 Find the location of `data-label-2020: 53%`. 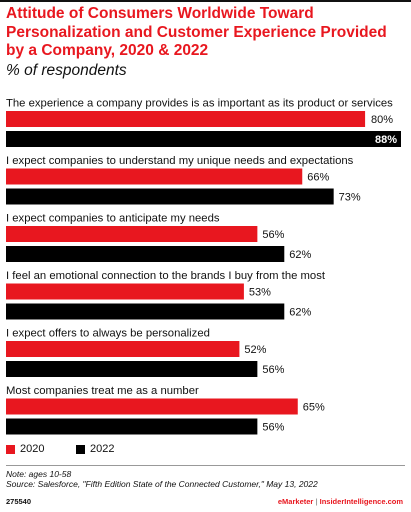

data-label-2020: 53% is located at coordinates (260, 293).